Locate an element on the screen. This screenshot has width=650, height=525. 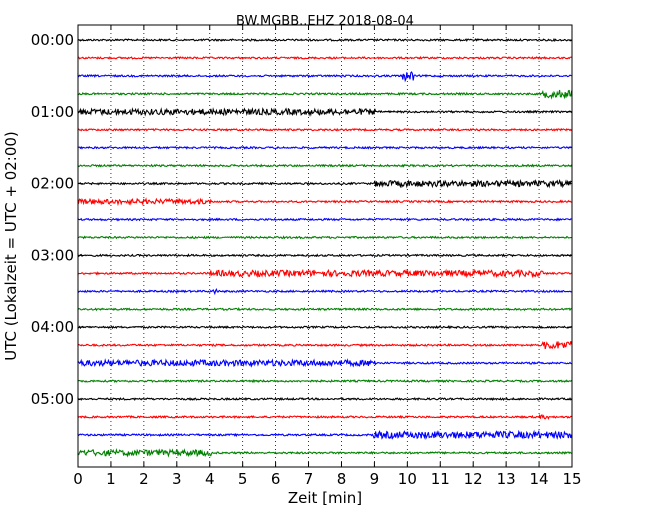
x-tick-label: 1 is located at coordinates (111, 479).